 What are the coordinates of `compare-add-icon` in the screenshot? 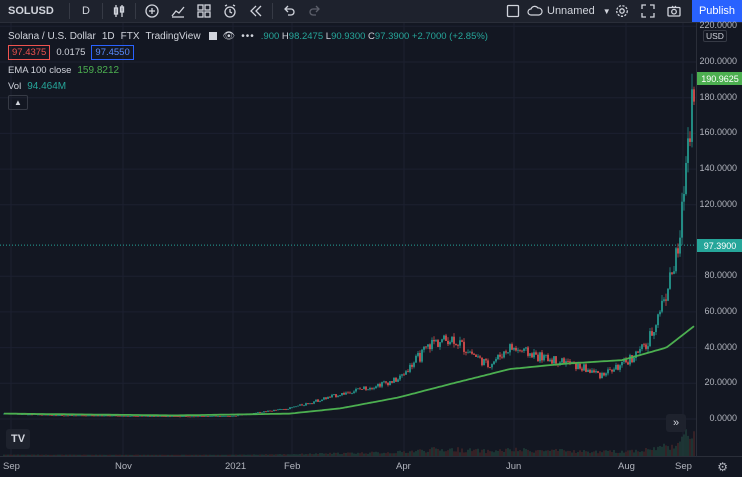 It's located at (152, 11).